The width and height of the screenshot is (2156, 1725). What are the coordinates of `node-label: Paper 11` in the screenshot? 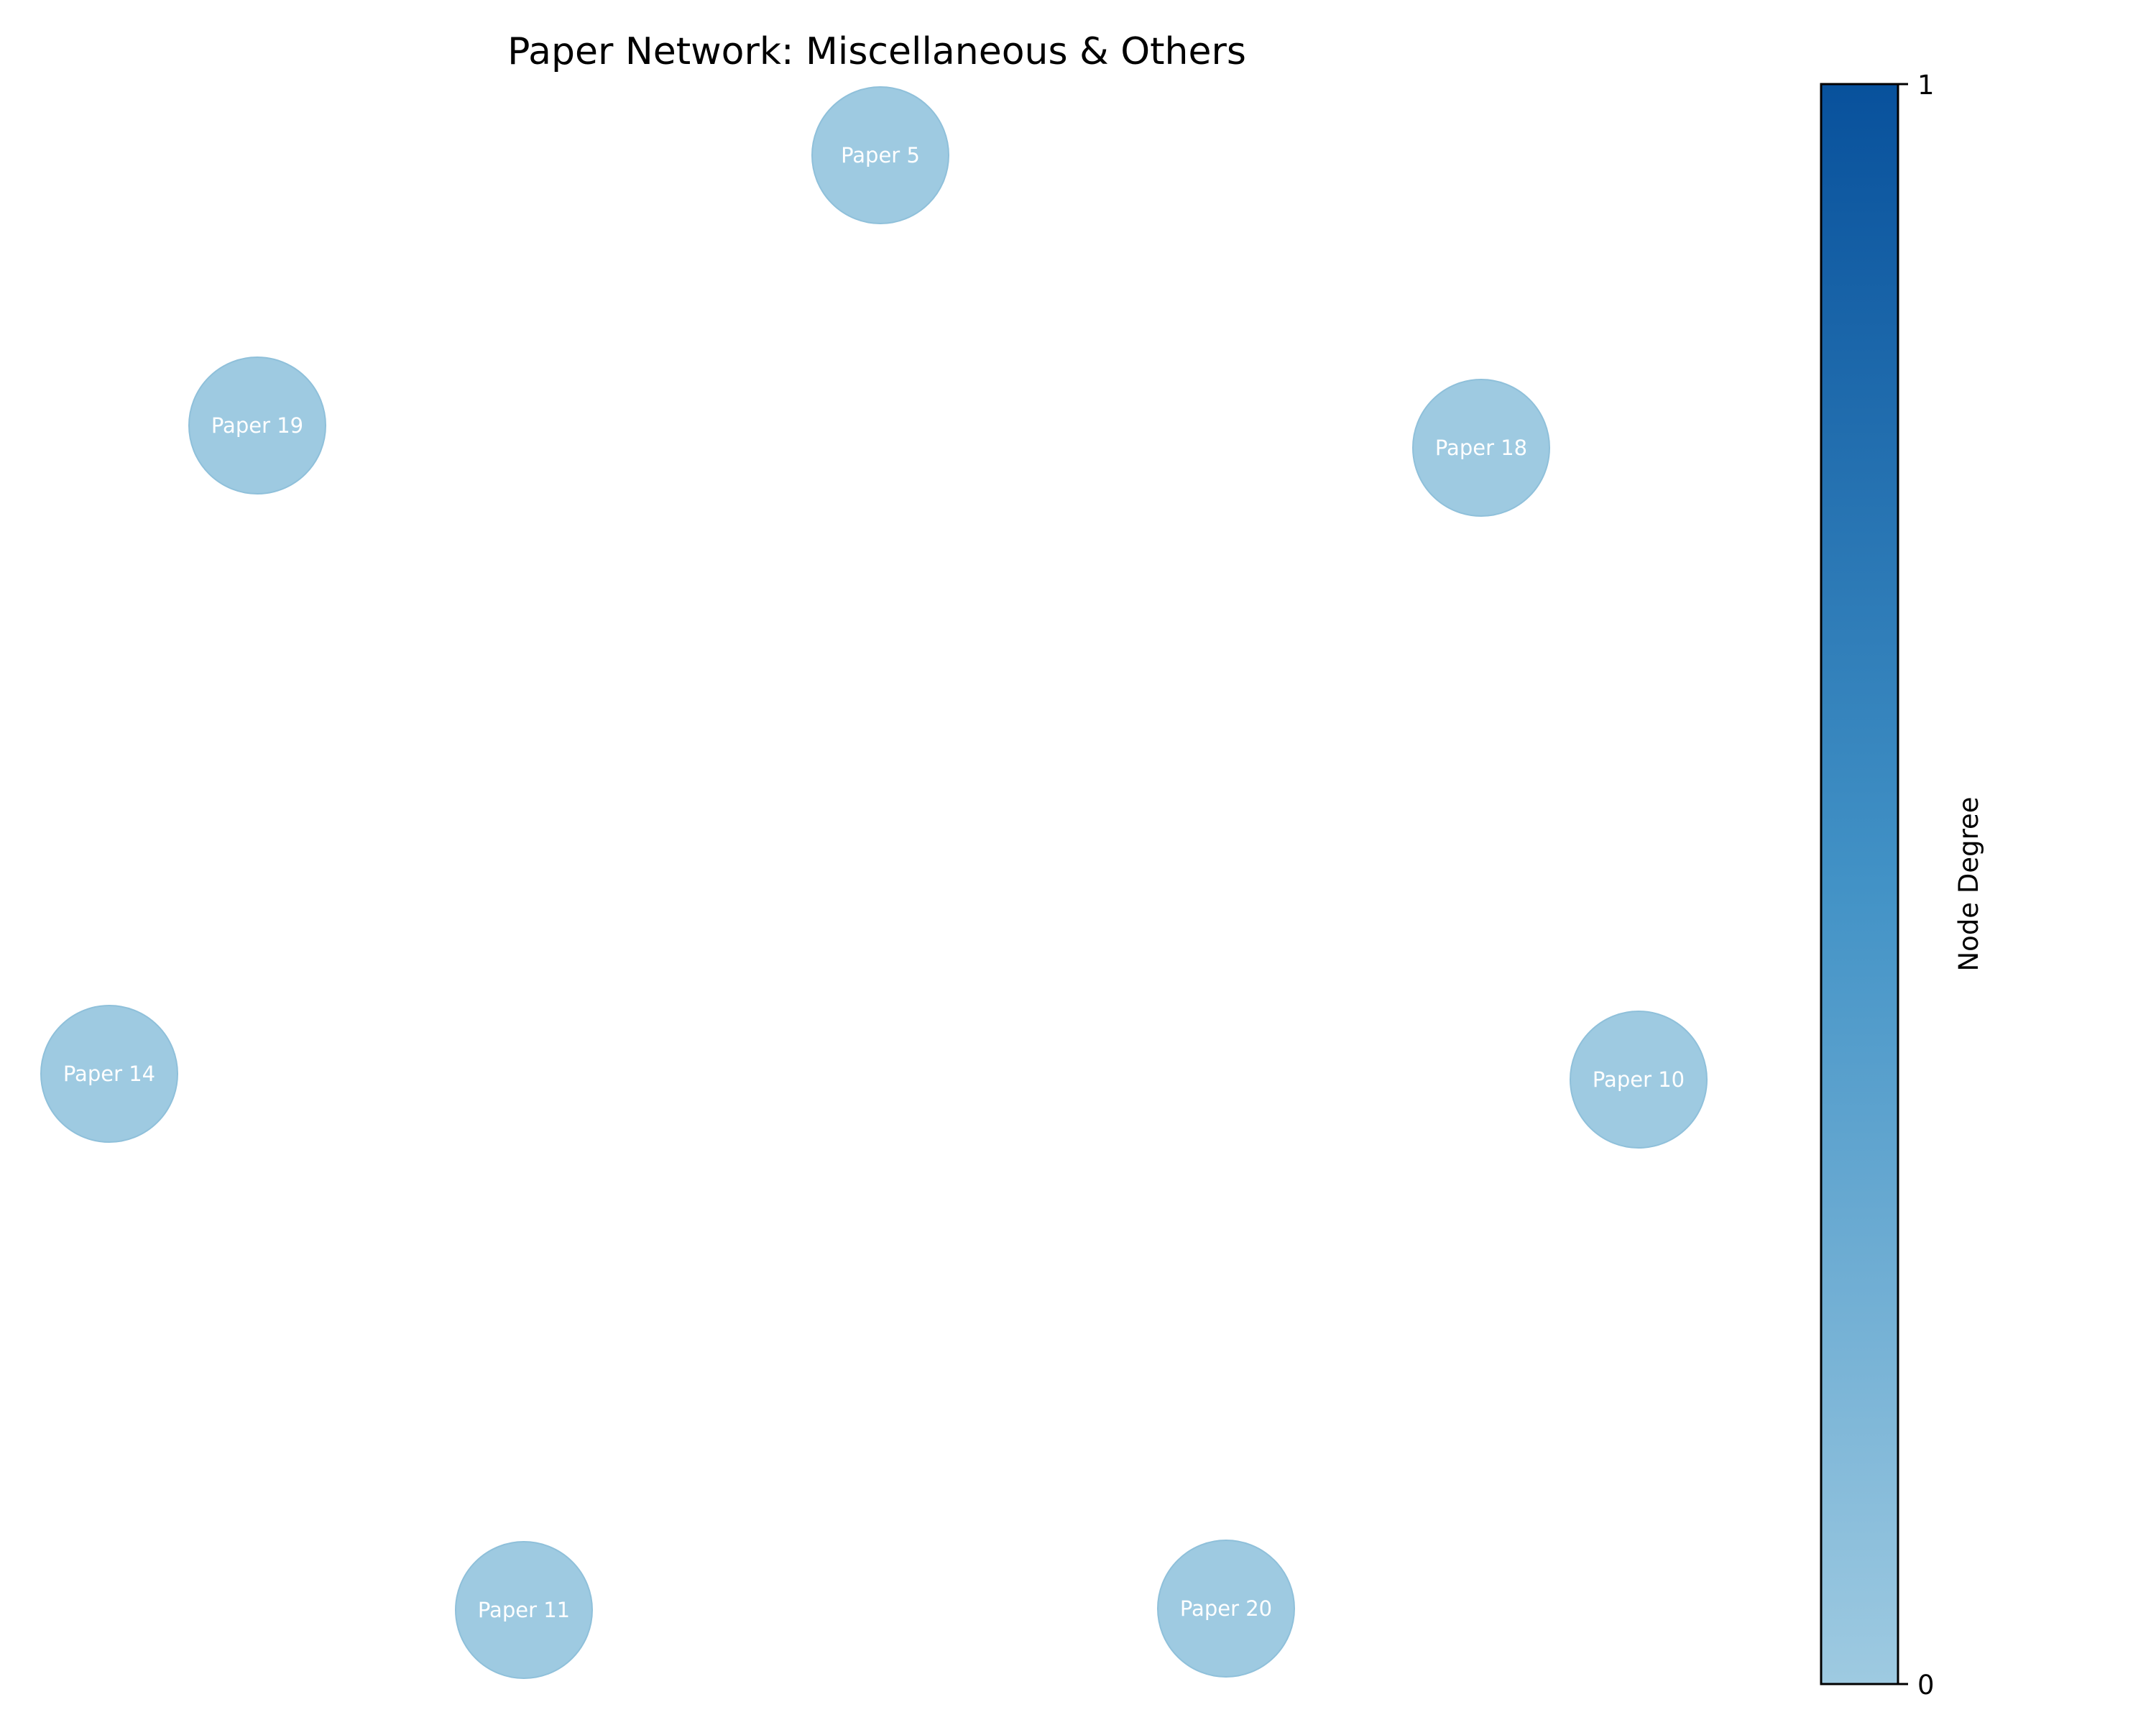 It's located at (524, 1610).